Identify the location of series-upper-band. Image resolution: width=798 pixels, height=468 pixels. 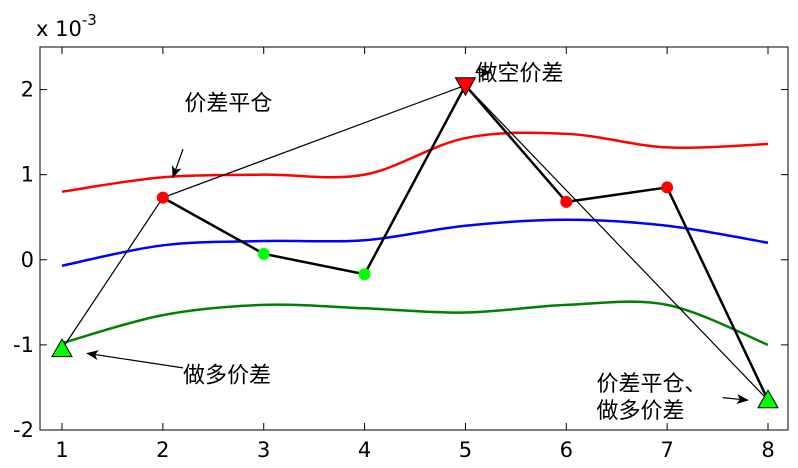
(415, 162).